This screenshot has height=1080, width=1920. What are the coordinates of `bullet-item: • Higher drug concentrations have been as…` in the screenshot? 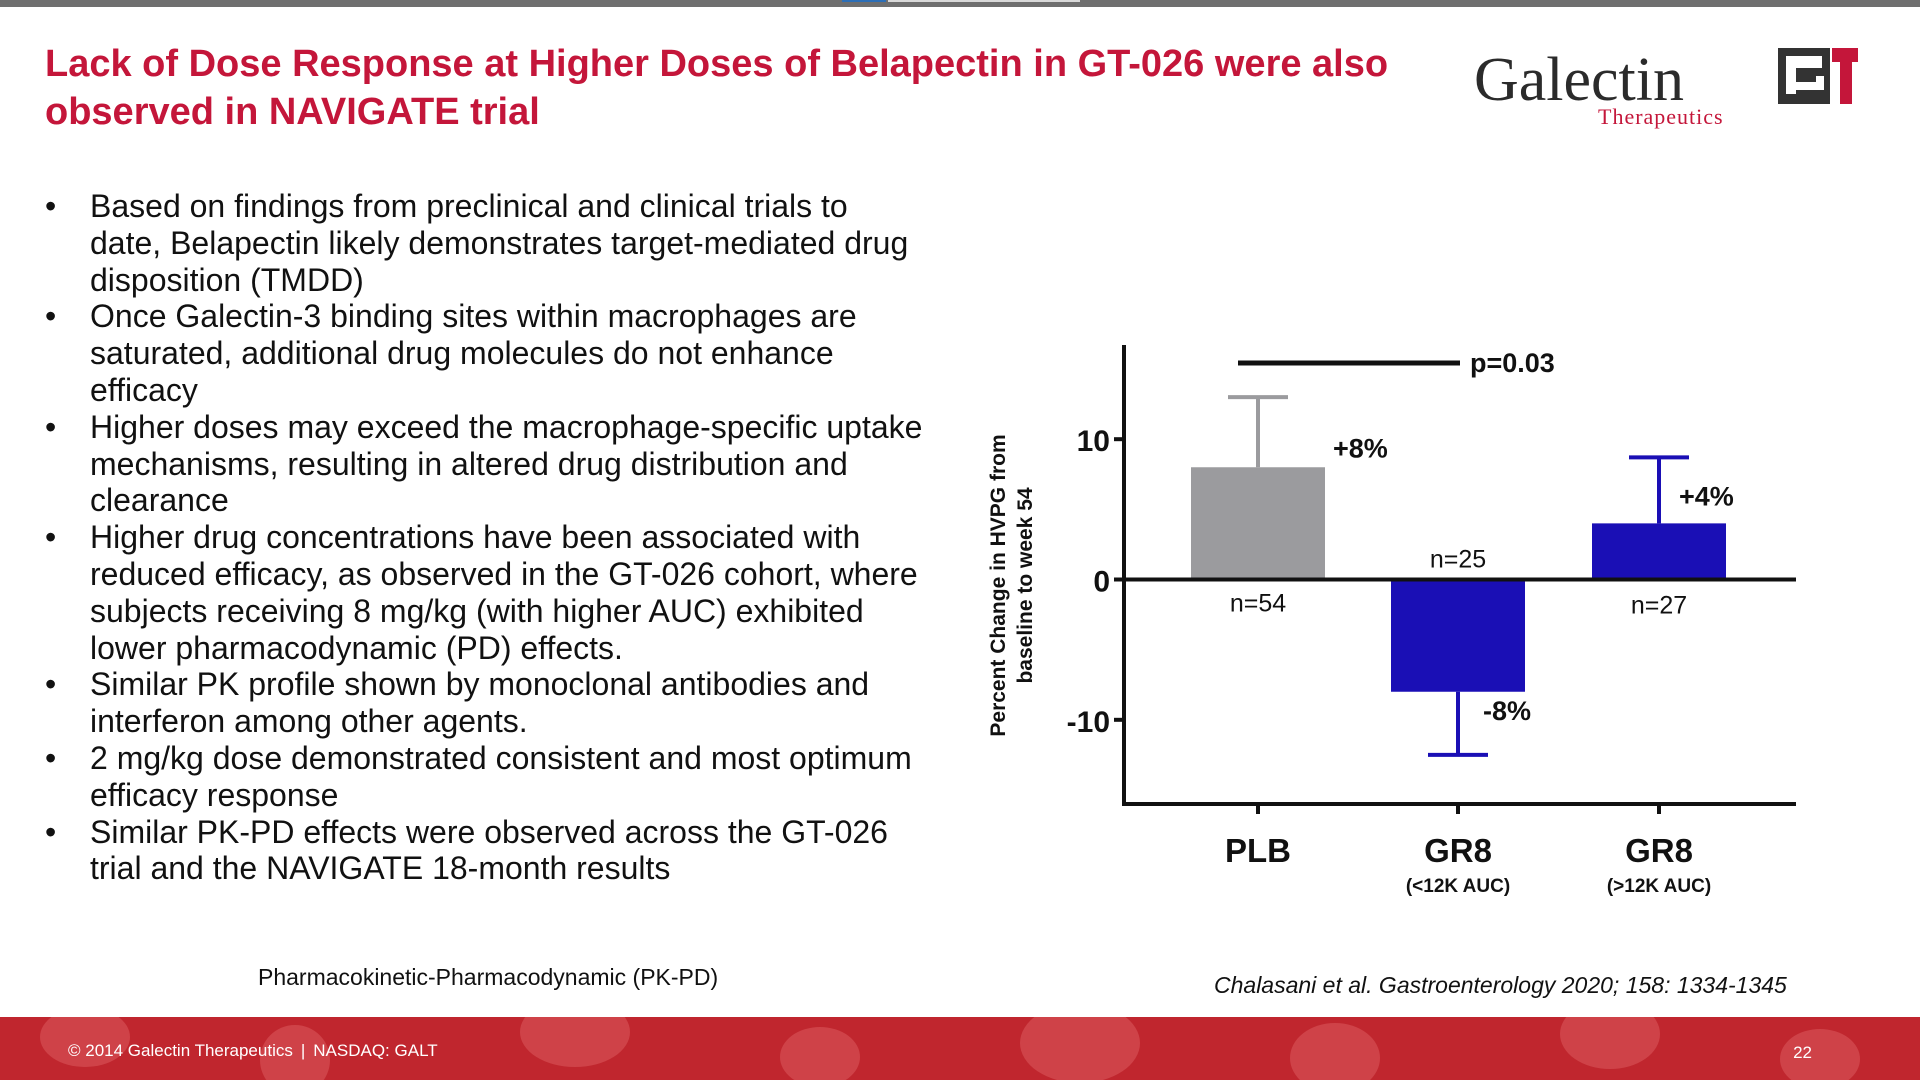 It's located at (485, 592).